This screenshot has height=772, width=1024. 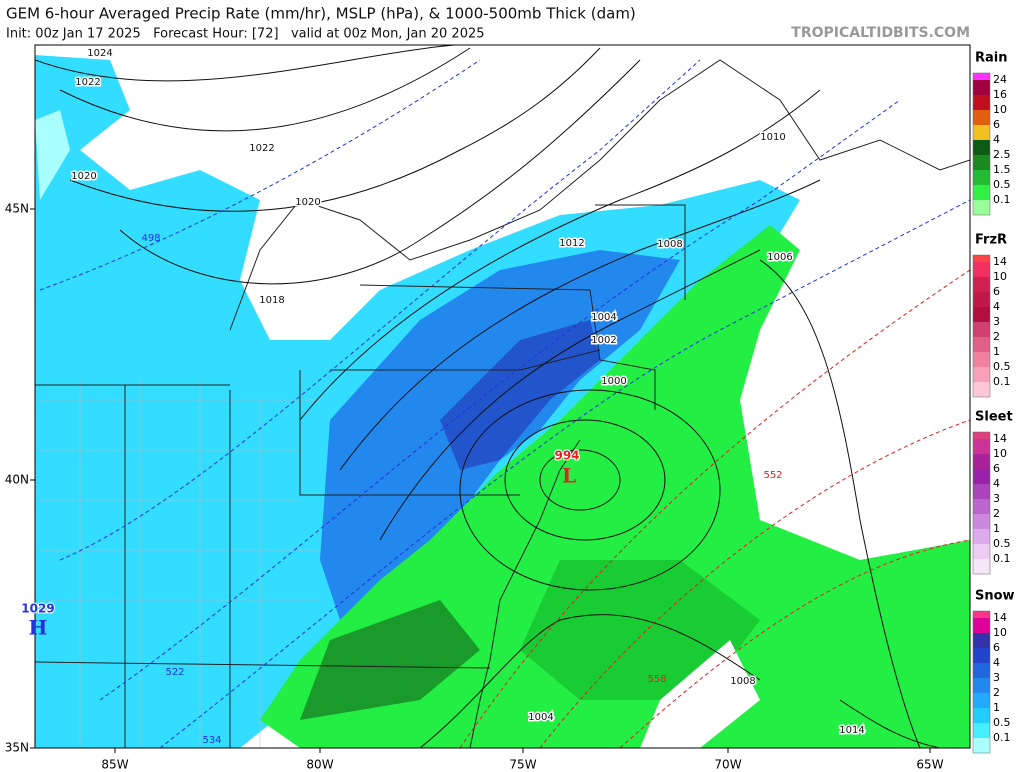 What do you see at coordinates (1002, 169) in the screenshot?
I see `legend-label: 1.5` at bounding box center [1002, 169].